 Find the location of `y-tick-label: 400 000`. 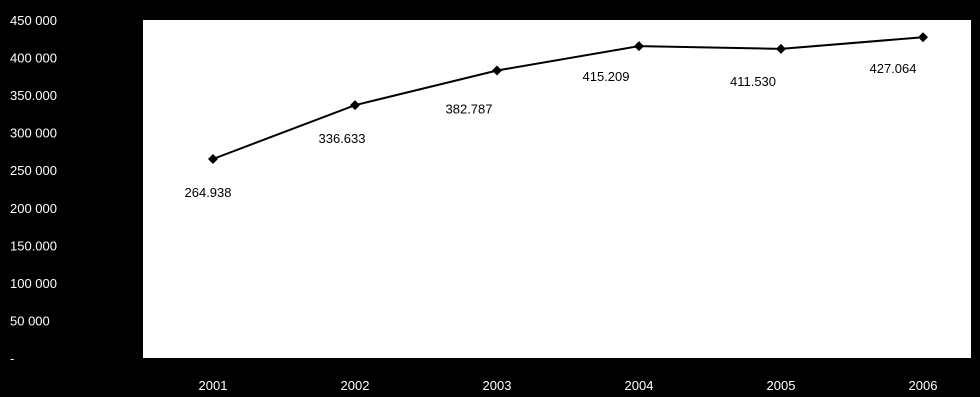

y-tick-label: 400 000 is located at coordinates (33, 58).